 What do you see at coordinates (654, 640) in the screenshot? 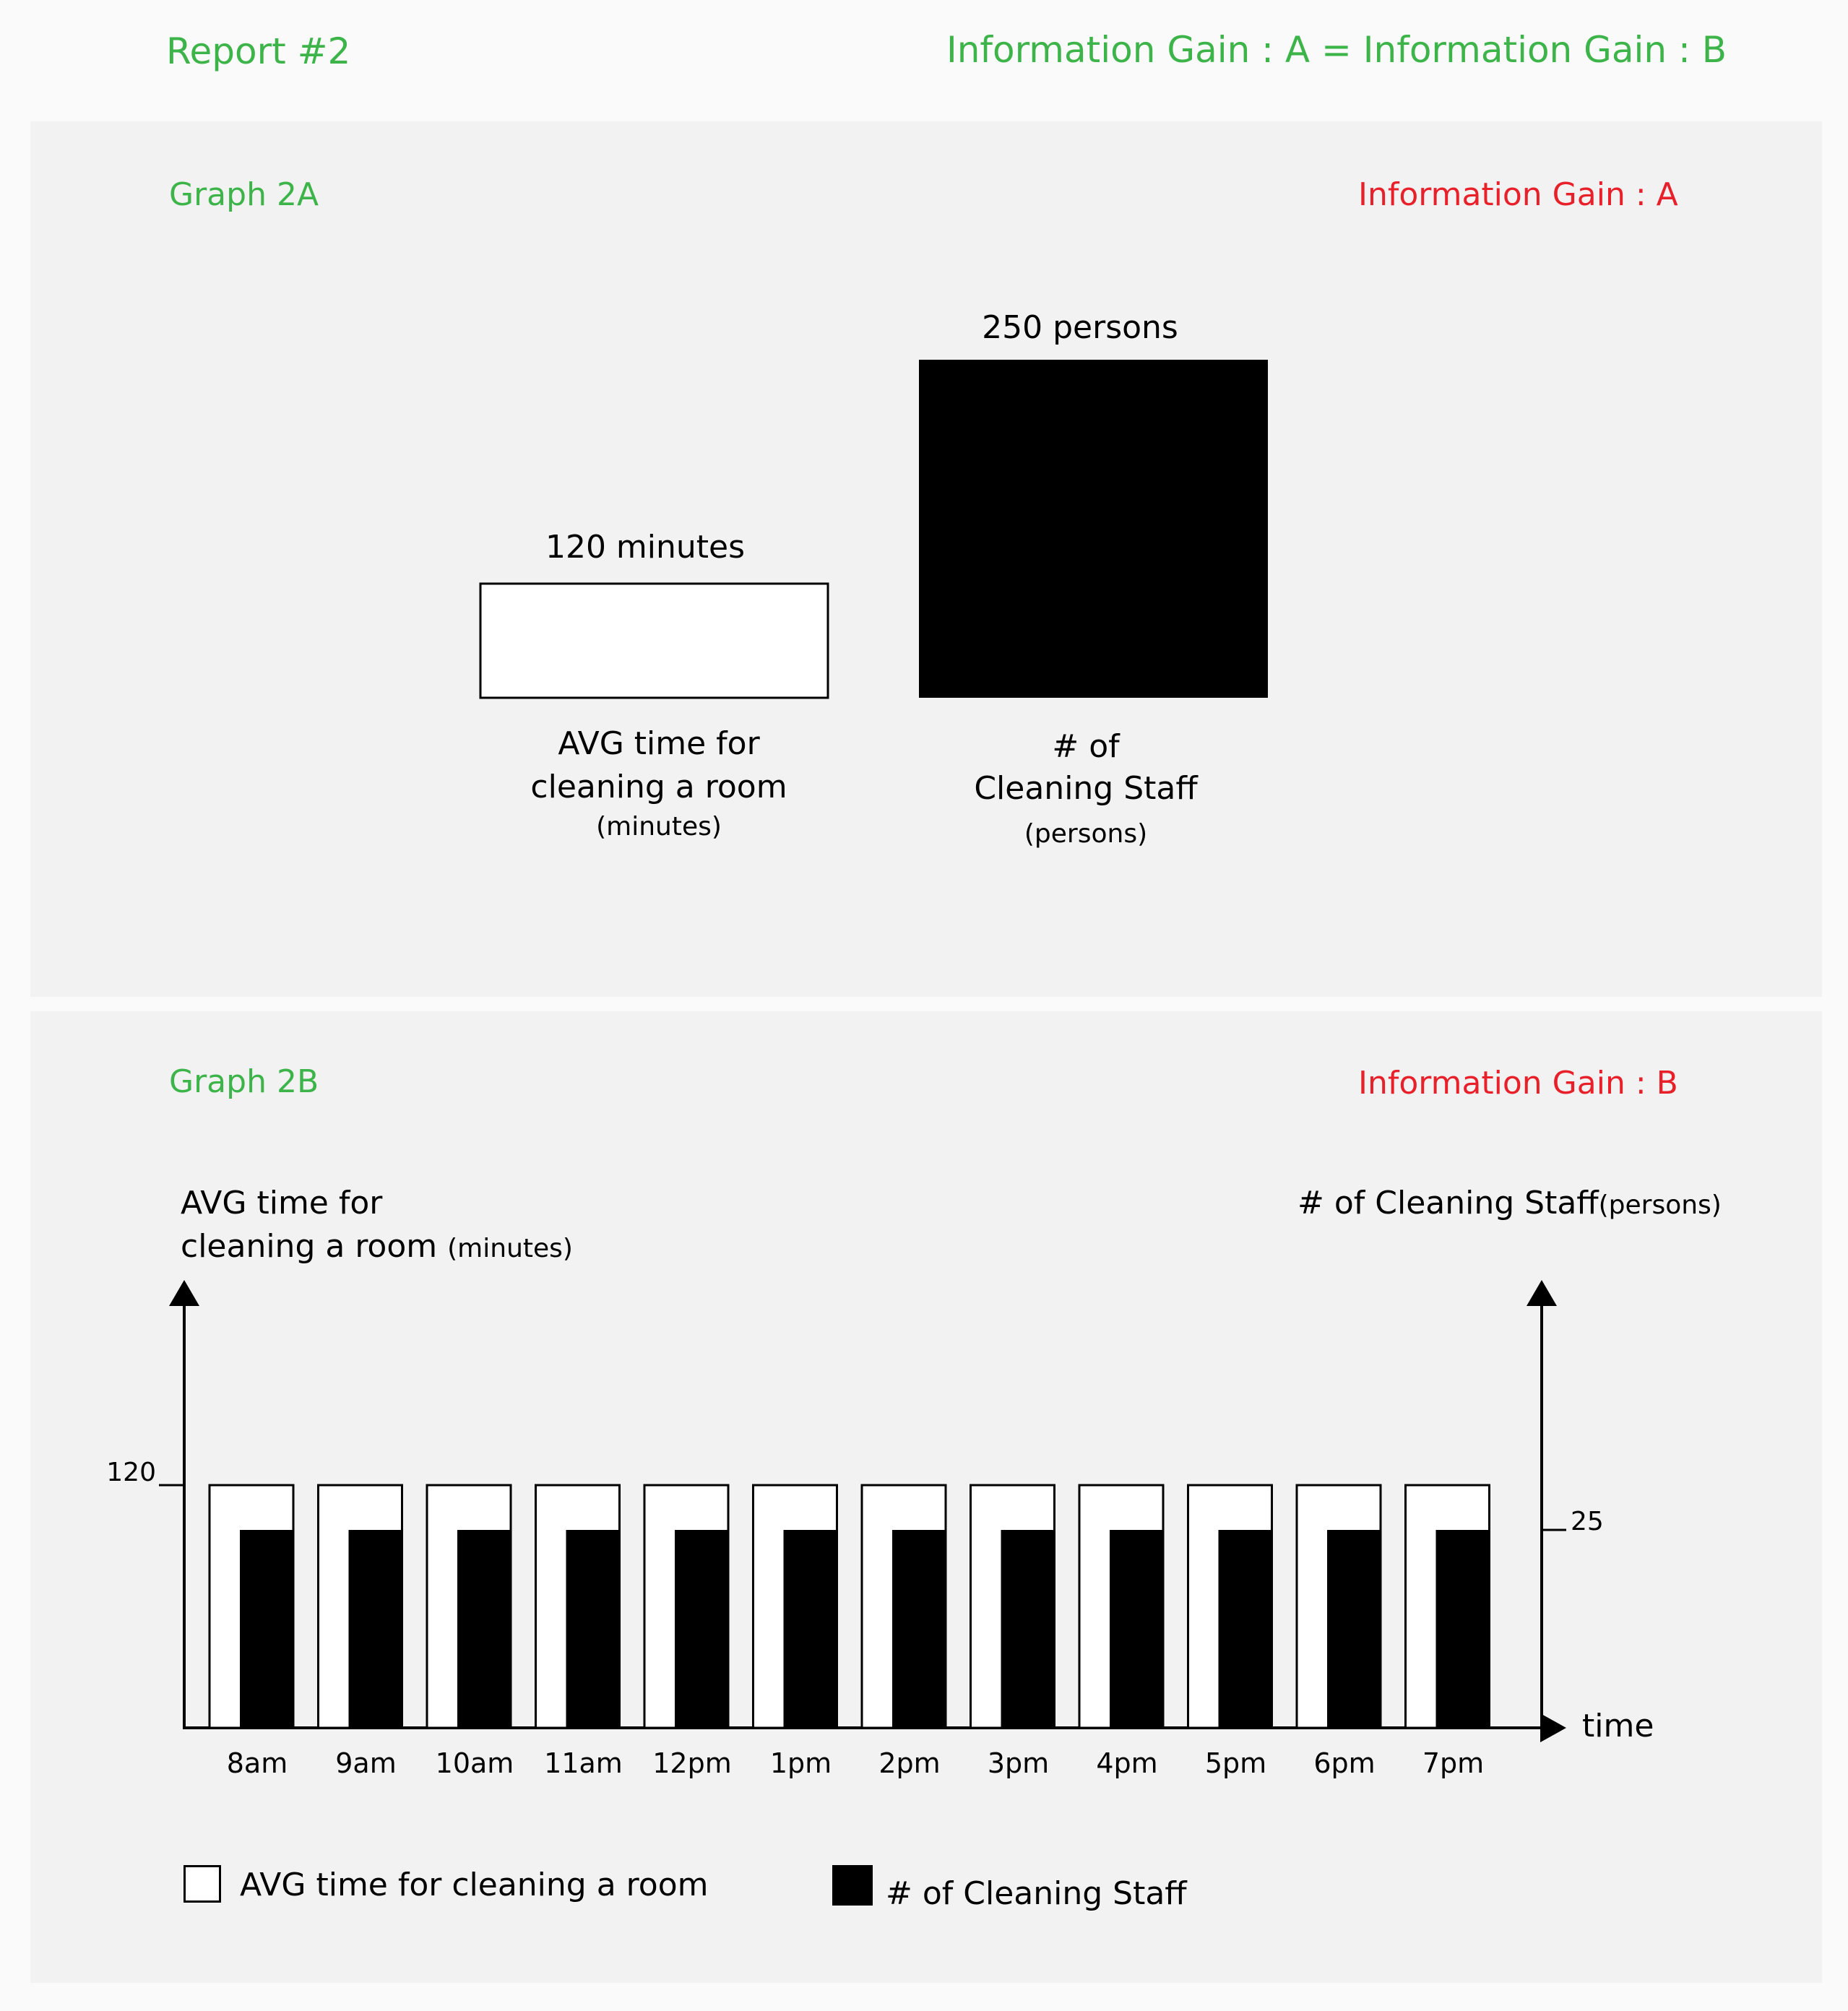
I see `avg-time-bar` at bounding box center [654, 640].